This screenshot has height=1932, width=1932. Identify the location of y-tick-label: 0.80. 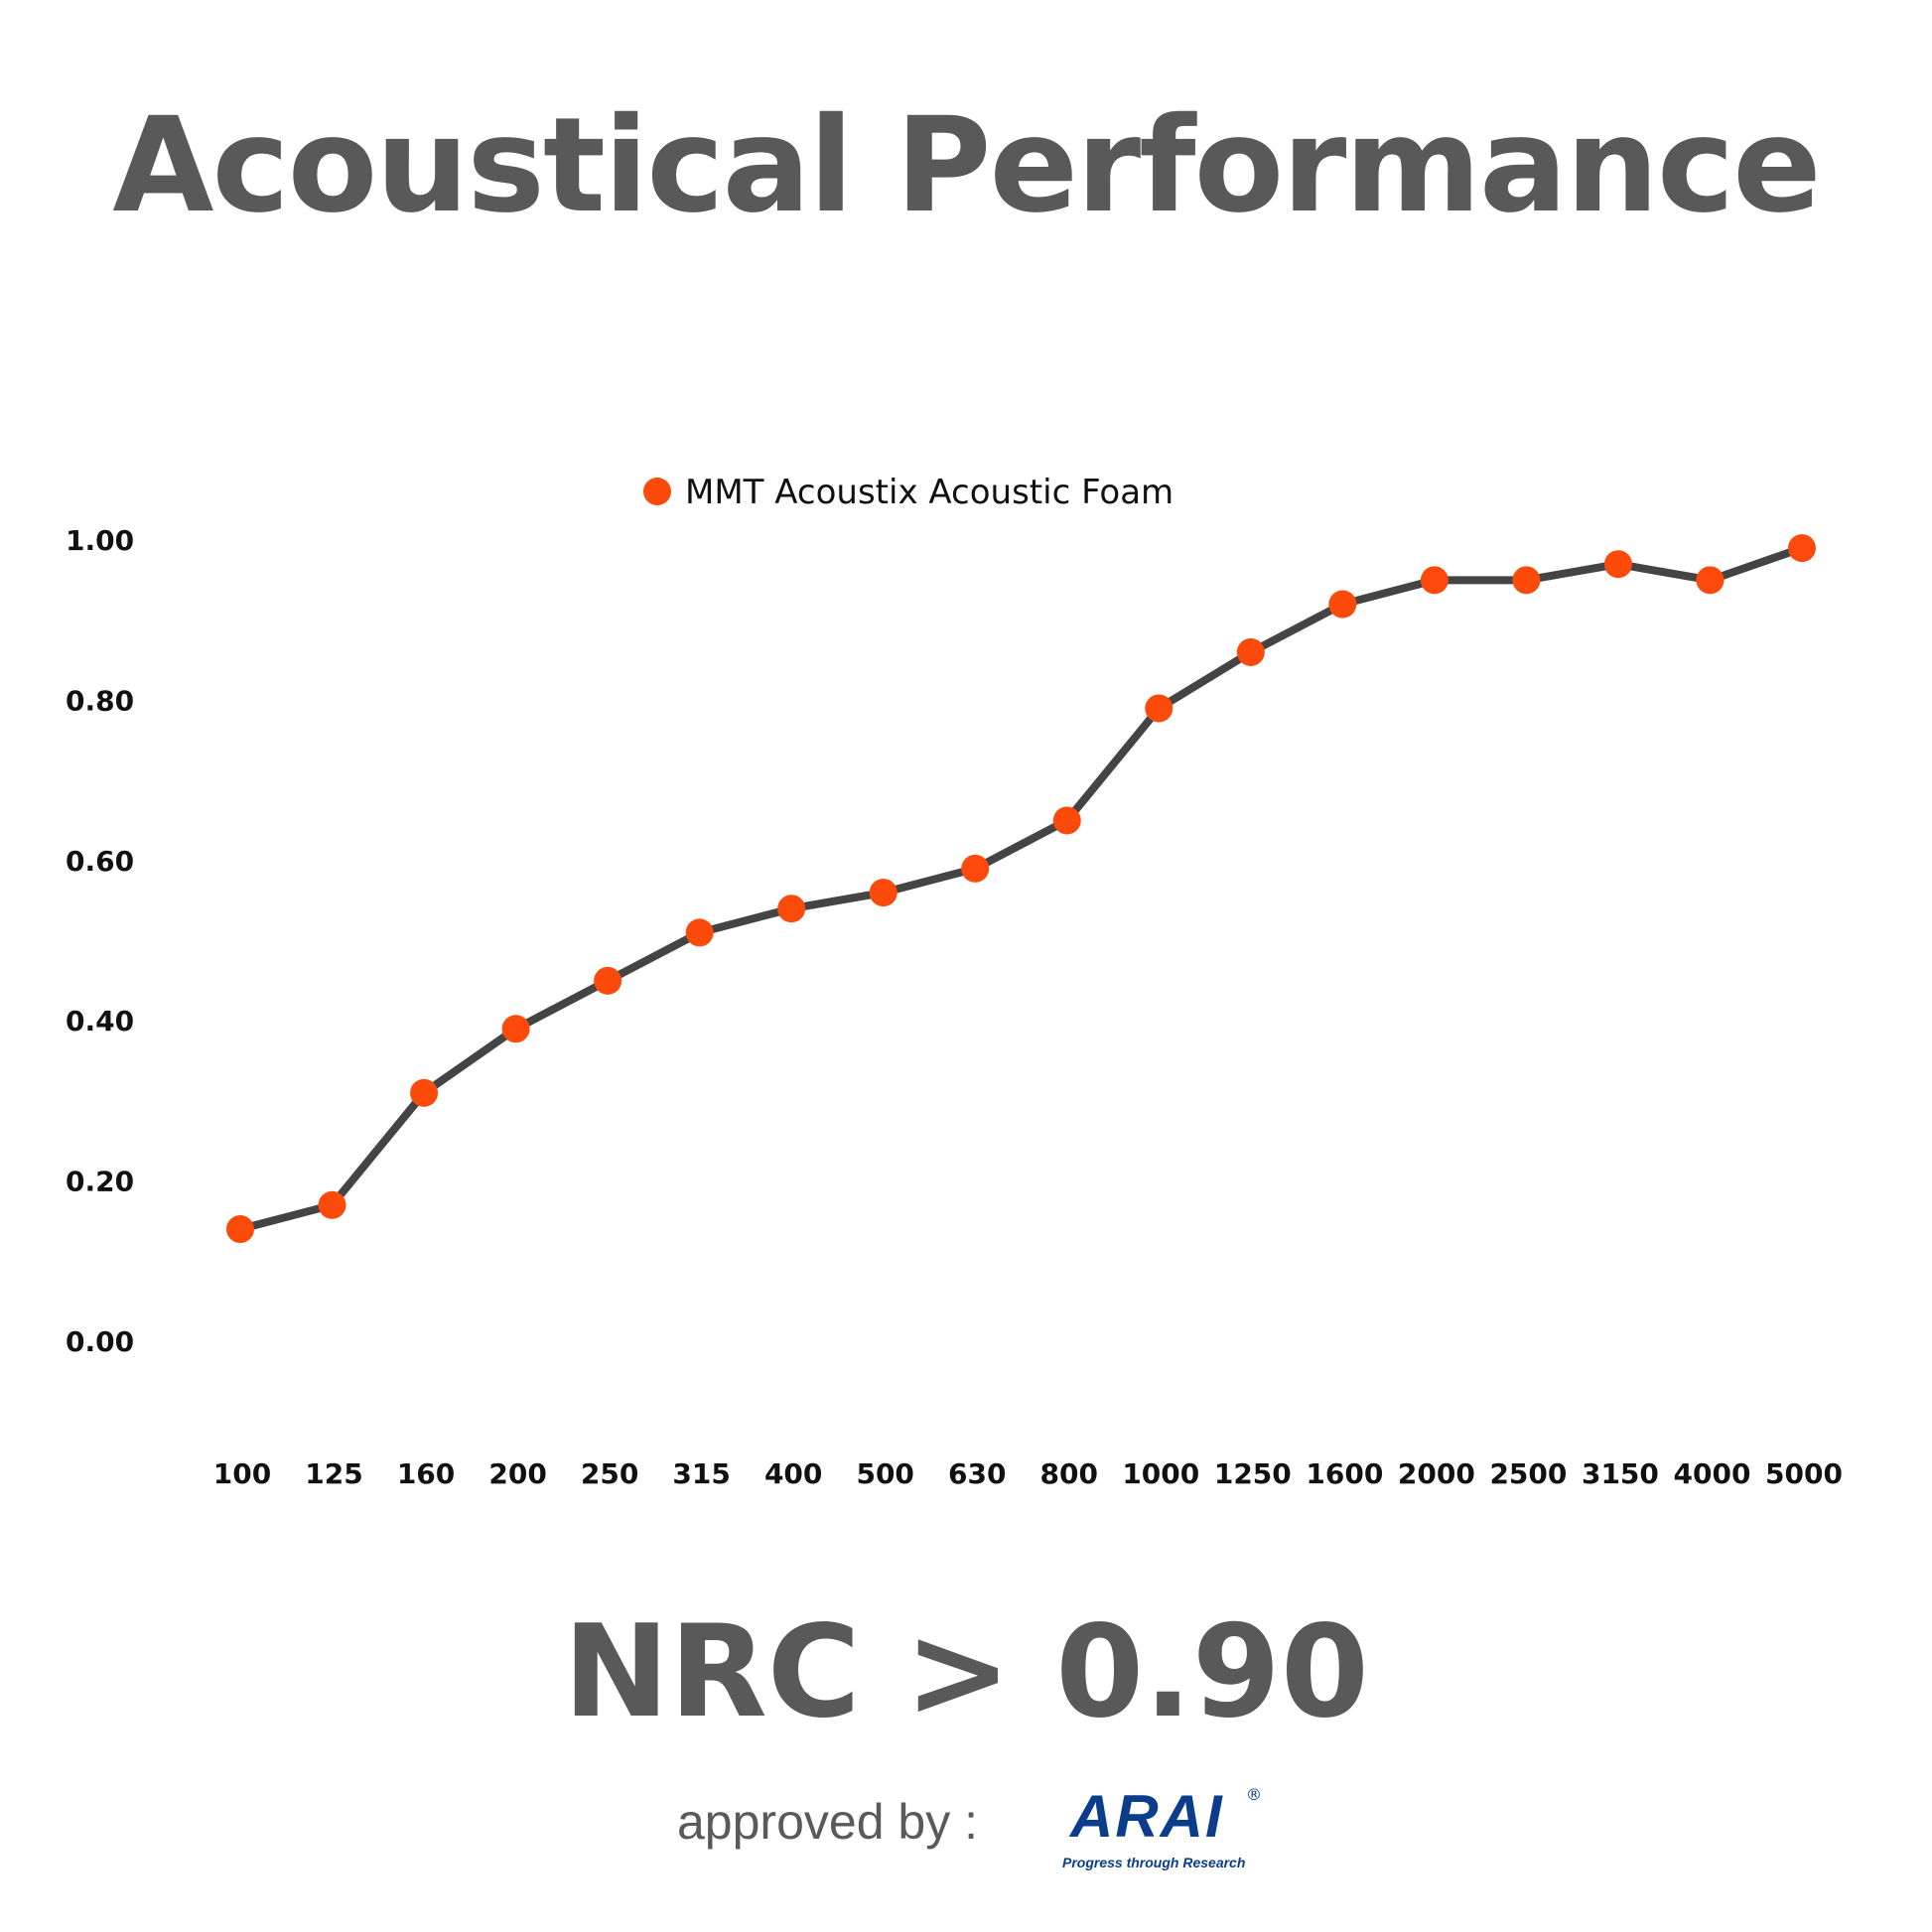
(100, 700).